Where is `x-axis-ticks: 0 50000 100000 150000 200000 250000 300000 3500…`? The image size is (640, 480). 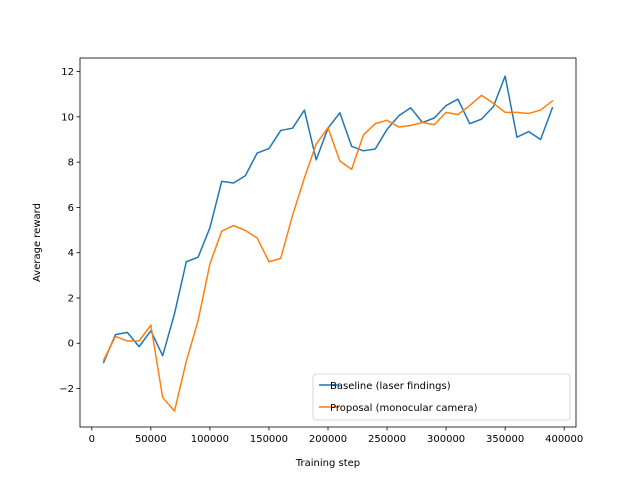
x-axis-ticks: 0 50000 100000 150000 200000 250000 300000 3500… is located at coordinates (336, 436).